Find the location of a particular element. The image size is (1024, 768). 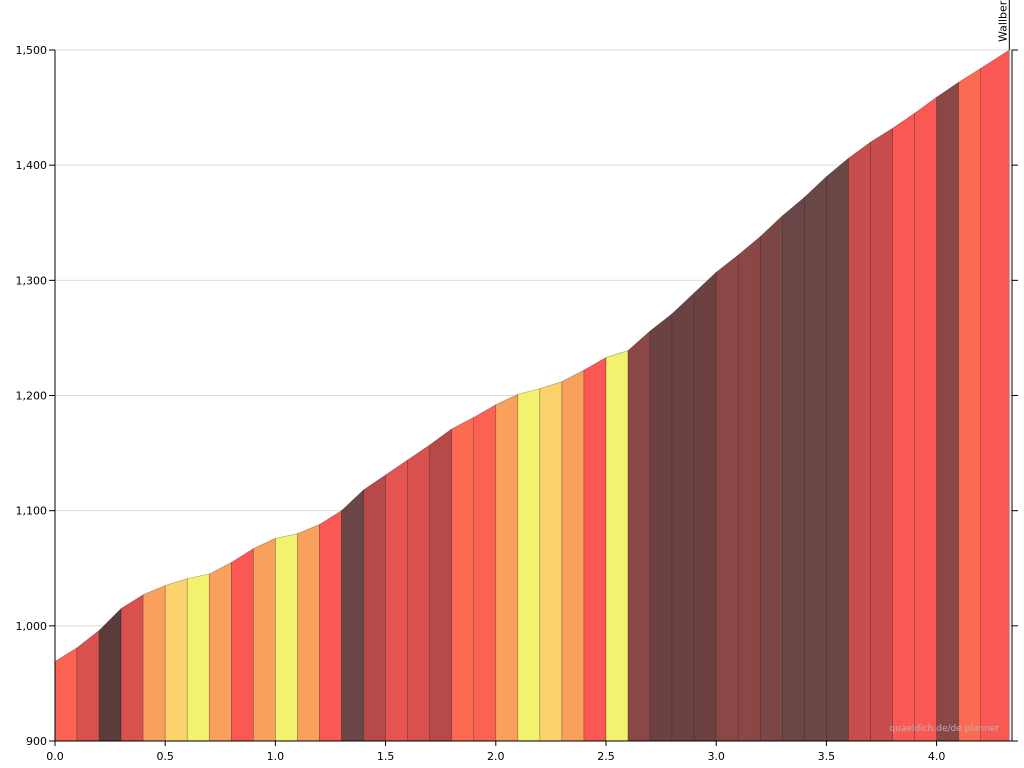

x-tick-label: 0.0 is located at coordinates (55, 756).